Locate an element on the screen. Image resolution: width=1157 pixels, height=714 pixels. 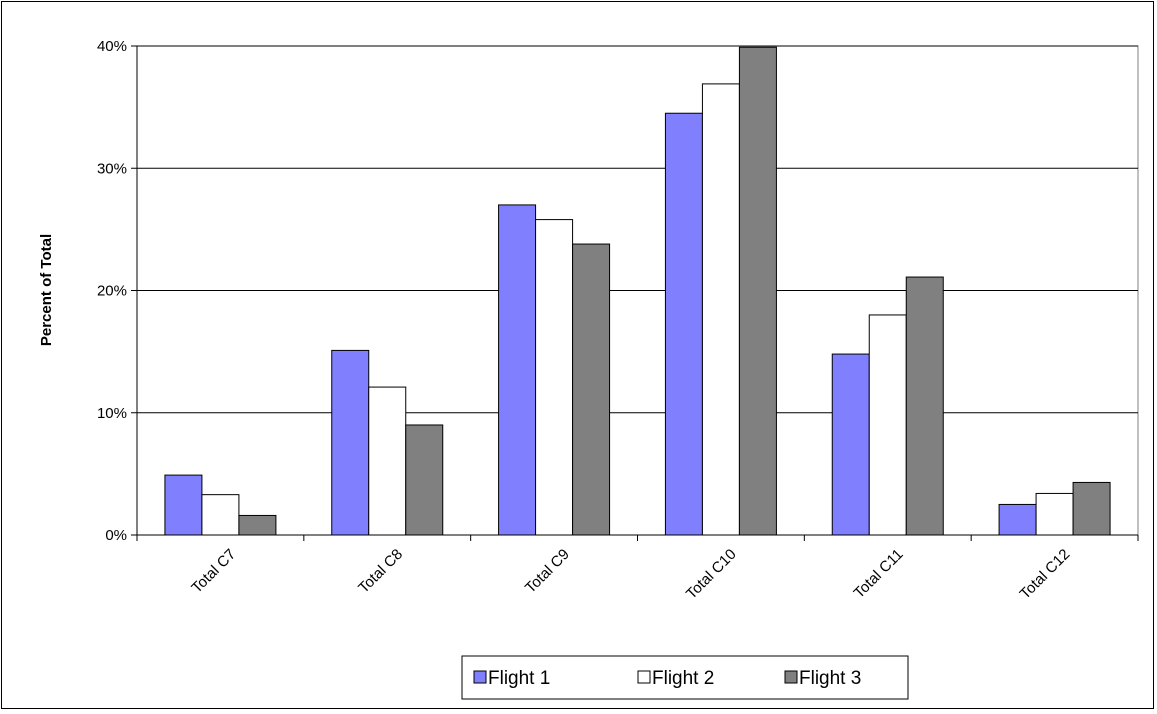
bar-flight-3-total-c8 is located at coordinates (424, 480).